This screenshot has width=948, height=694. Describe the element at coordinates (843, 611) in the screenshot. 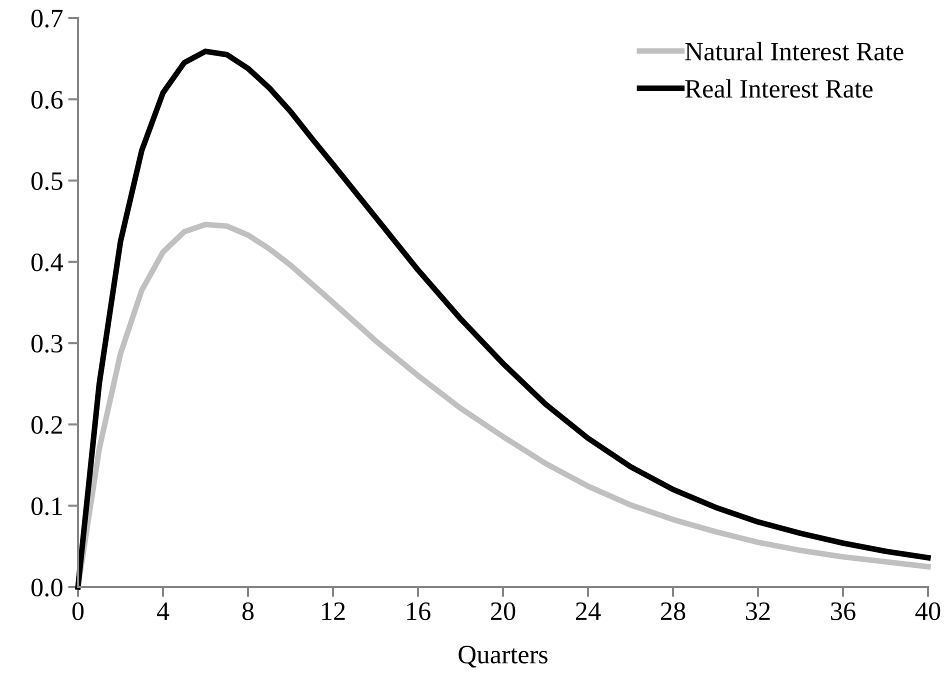

I see `x-tick-label: 36` at that location.